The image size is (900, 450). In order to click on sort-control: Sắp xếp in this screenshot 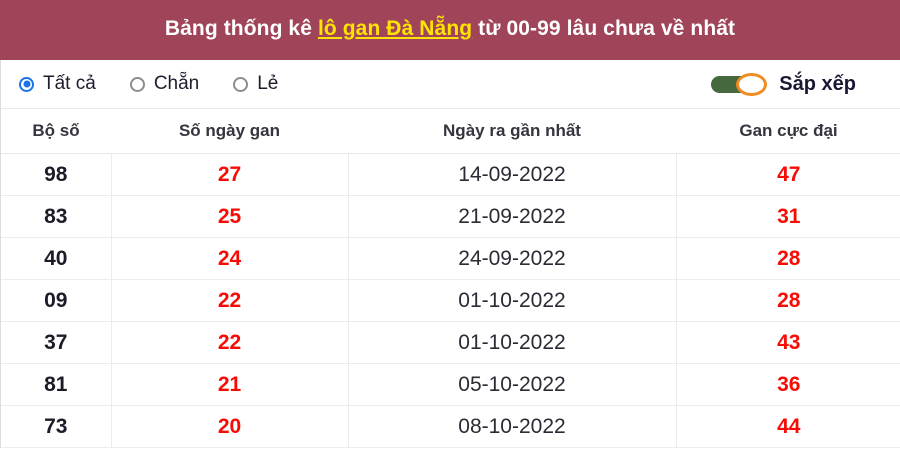, I will do `click(798, 84)`.